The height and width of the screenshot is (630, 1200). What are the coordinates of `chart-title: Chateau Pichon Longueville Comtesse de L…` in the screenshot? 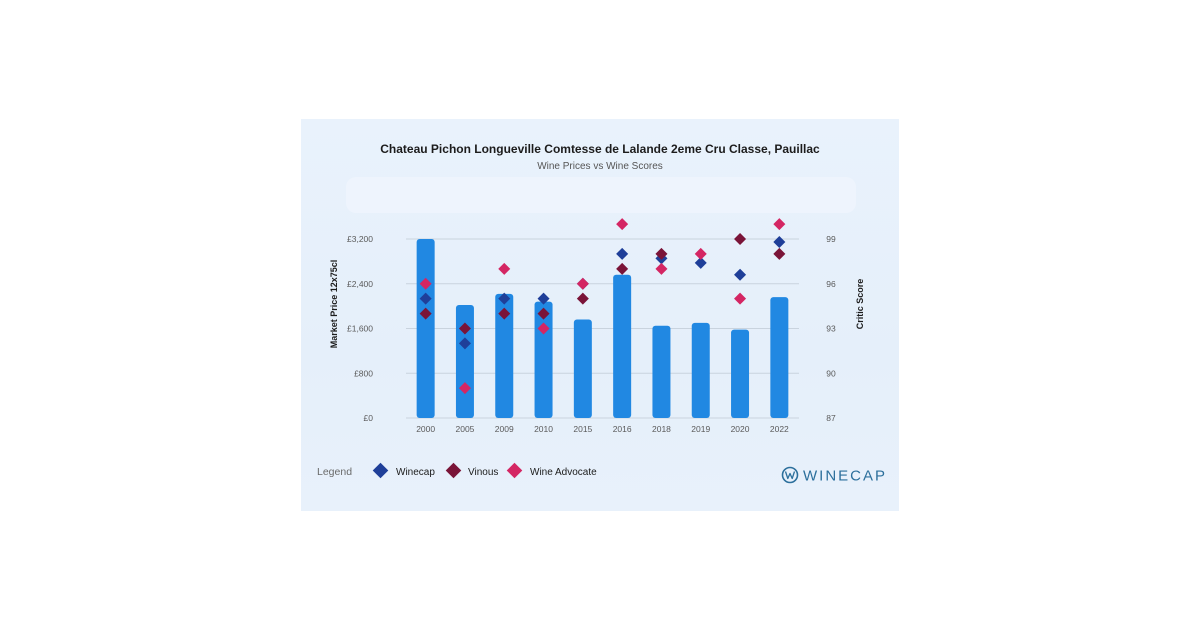 It's located at (600, 149).